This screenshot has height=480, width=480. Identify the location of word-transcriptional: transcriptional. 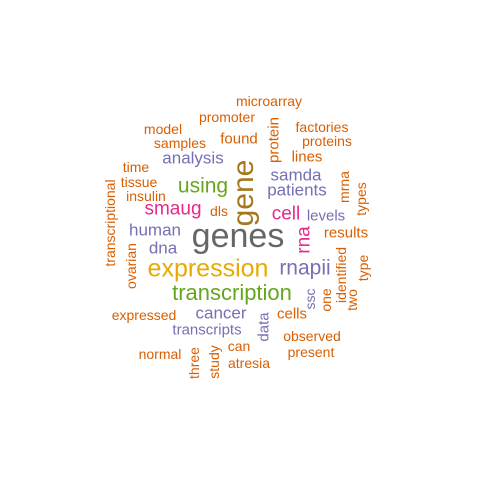
(110, 223).